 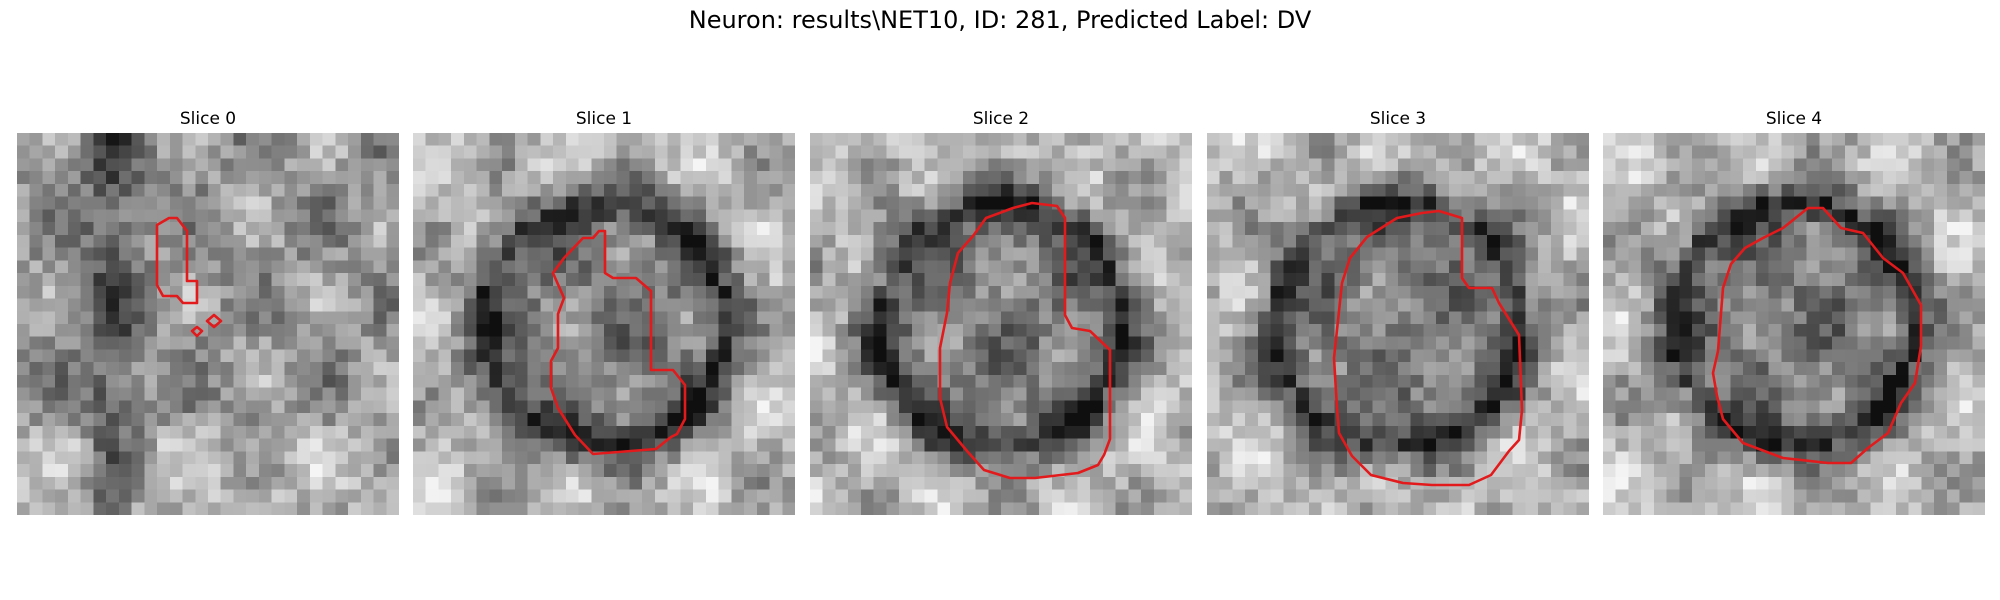 What do you see at coordinates (604, 119) in the screenshot?
I see `slice-title: Slice 1` at bounding box center [604, 119].